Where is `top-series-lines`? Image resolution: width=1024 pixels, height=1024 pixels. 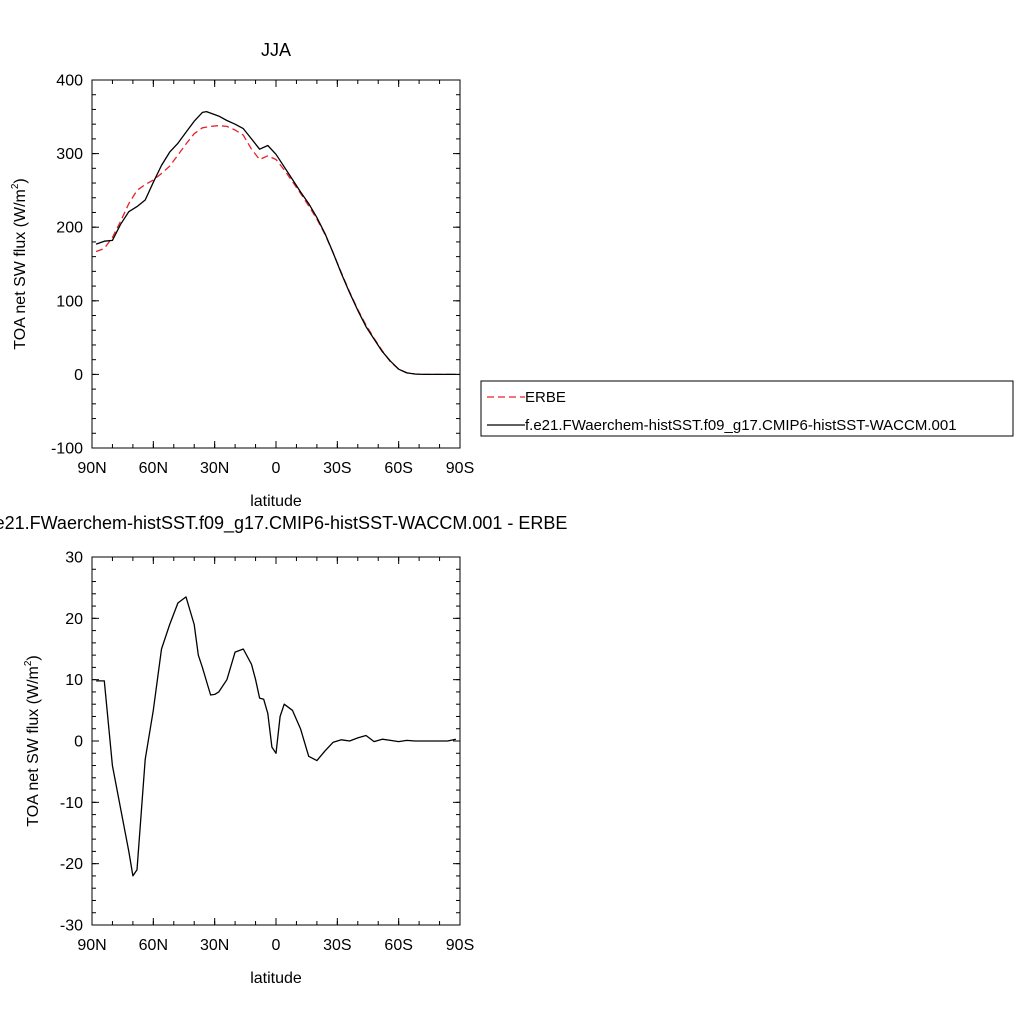 top-series-lines is located at coordinates (275, 243).